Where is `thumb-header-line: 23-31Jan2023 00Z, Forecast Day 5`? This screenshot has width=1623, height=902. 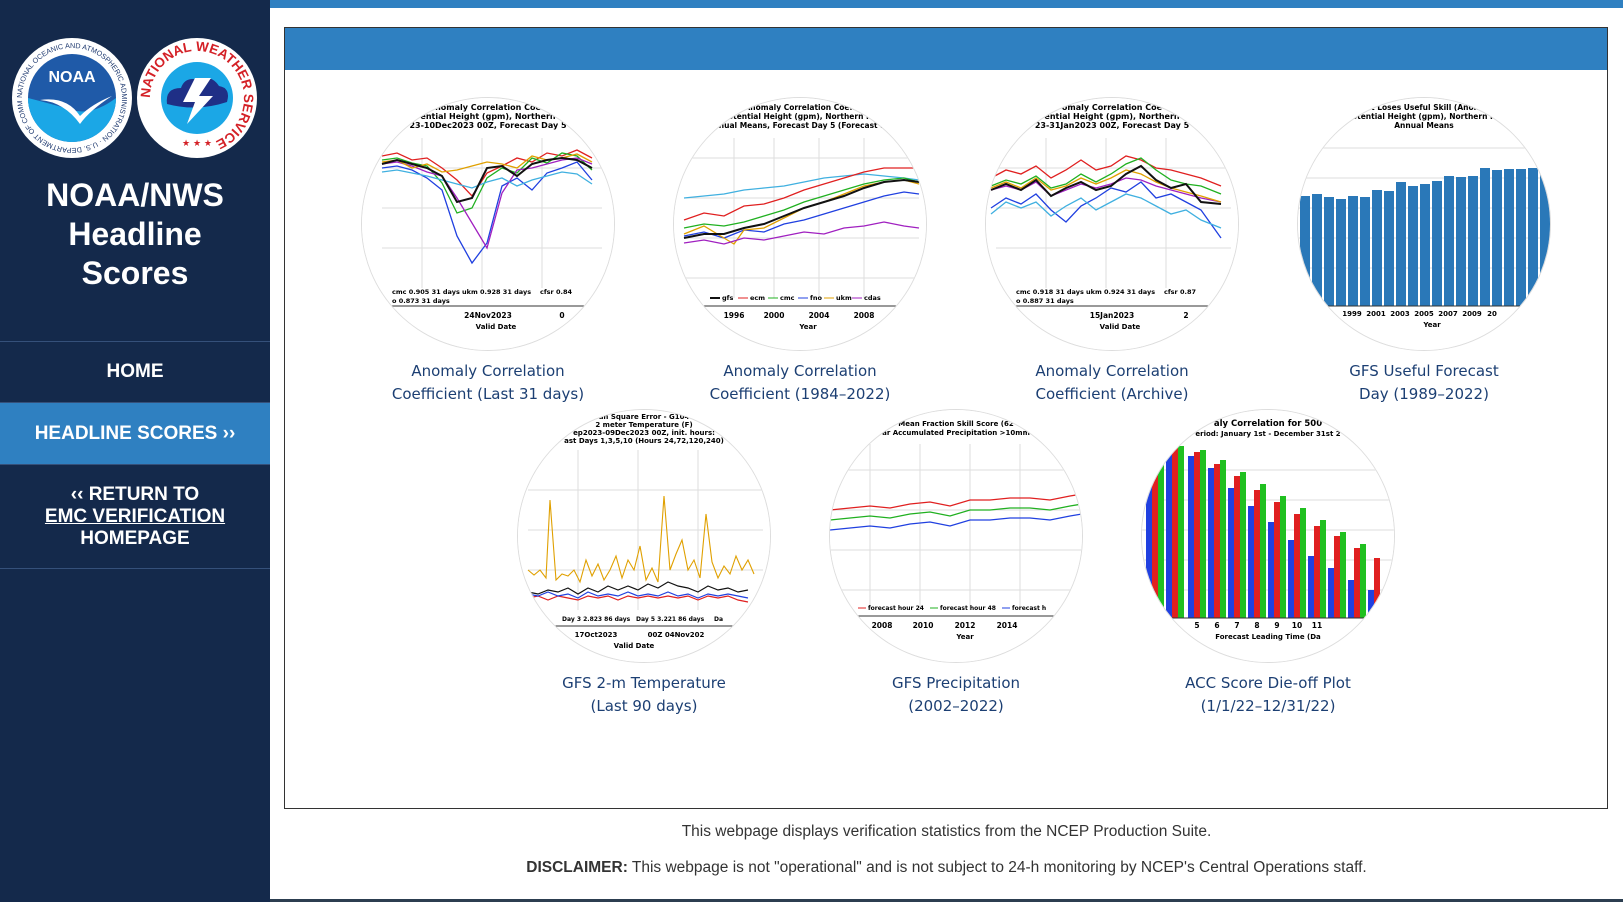 thumb-header-line: 23-31Jan2023 00Z, Forecast Day 5 is located at coordinates (1112, 125).